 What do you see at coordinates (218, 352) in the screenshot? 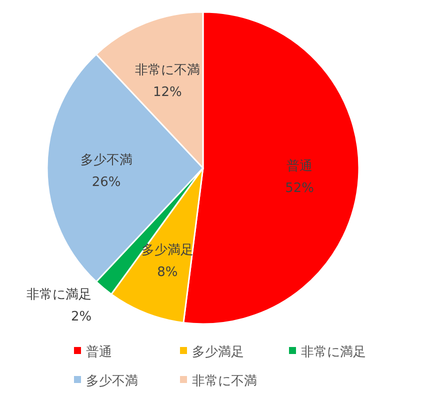
I see `legend-label: 多少満足` at bounding box center [218, 352].